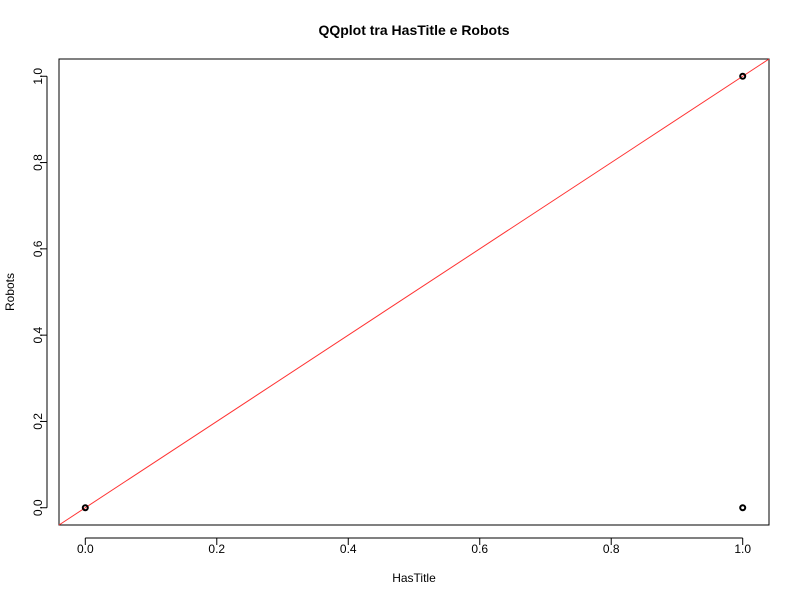 The width and height of the screenshot is (800, 600). I want to click on y-tick-label: 0.6, so click(38, 248).